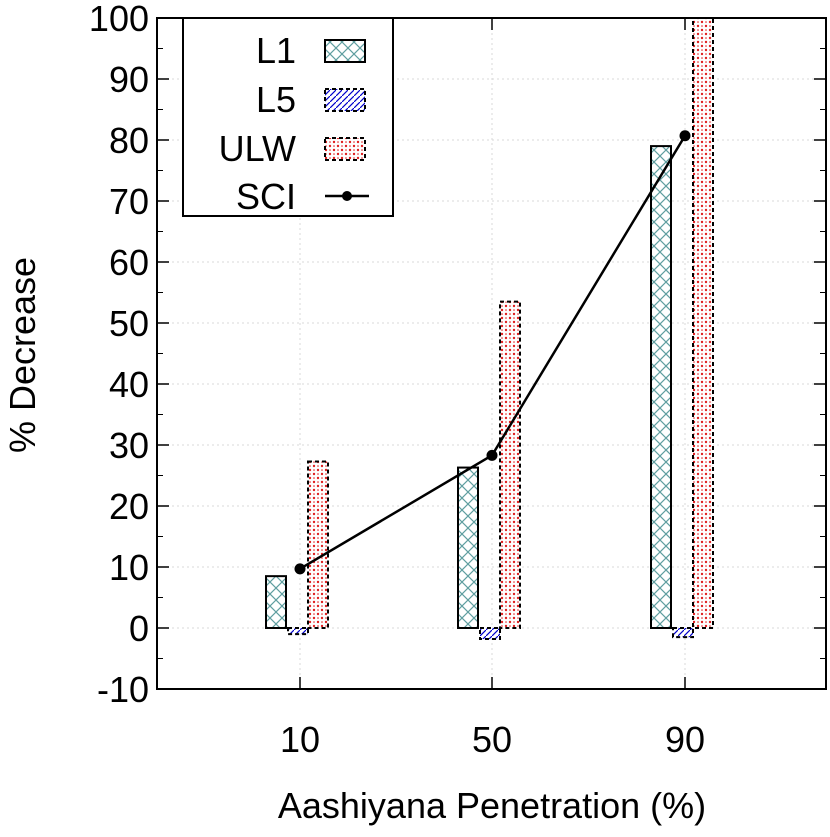 This screenshot has height=837, width=830. Describe the element at coordinates (345, 149) in the screenshot. I see `legend-swatch-ulw` at that location.